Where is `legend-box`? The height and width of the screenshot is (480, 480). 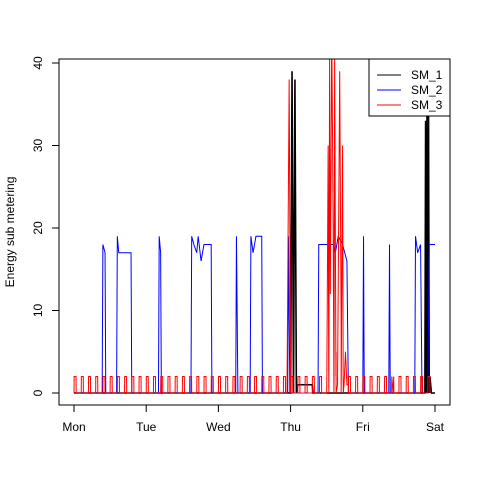 legend-box is located at coordinates (409, 87).